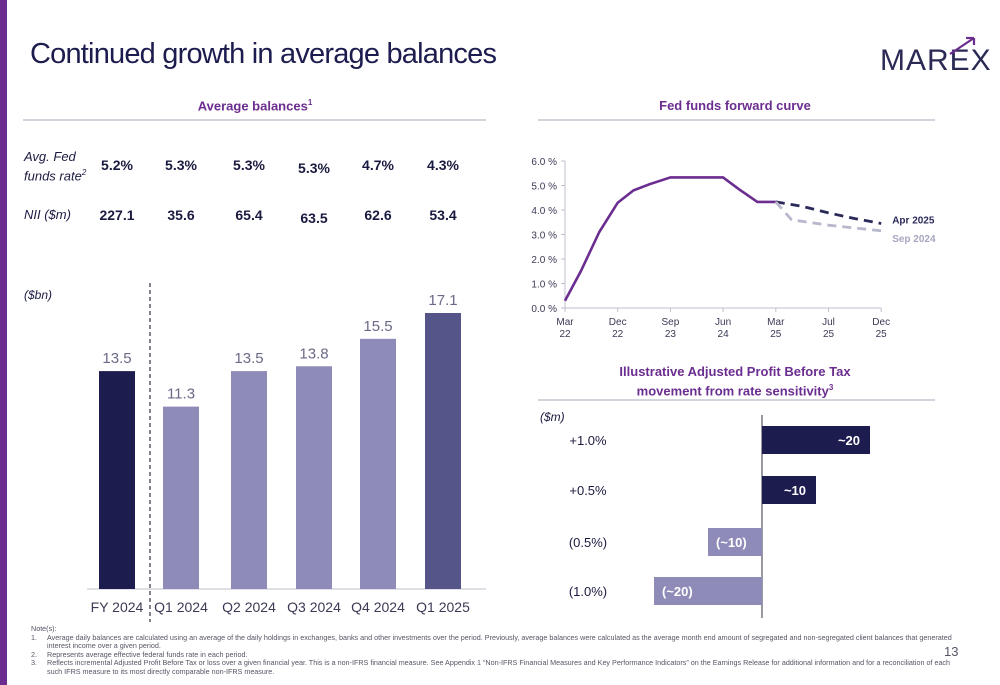 This screenshot has width=1000, height=685. I want to click on logo-mark-icon, so click(962, 45).